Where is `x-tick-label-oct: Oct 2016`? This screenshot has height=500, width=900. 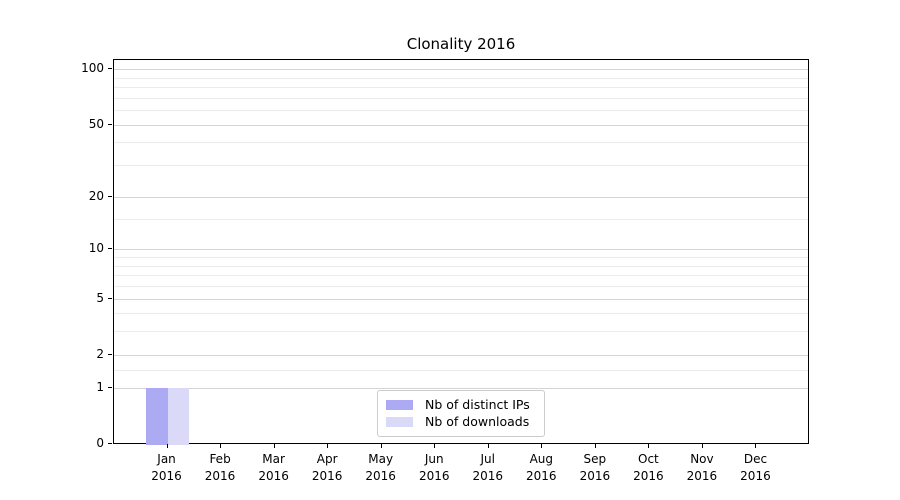 x-tick-label-oct: Oct 2016 is located at coordinates (648, 467).